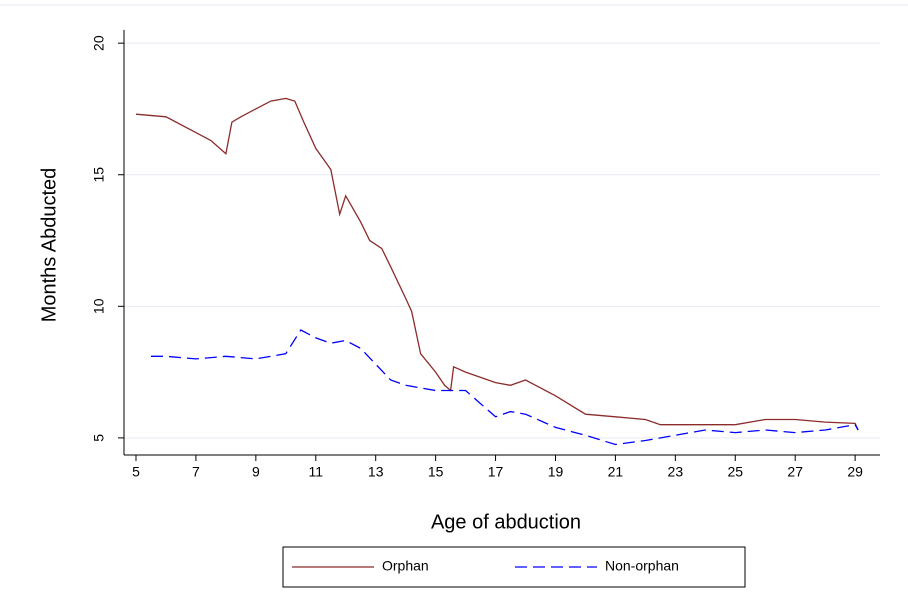 This screenshot has height=613, width=908. I want to click on x-tick-label: 23, so click(676, 472).